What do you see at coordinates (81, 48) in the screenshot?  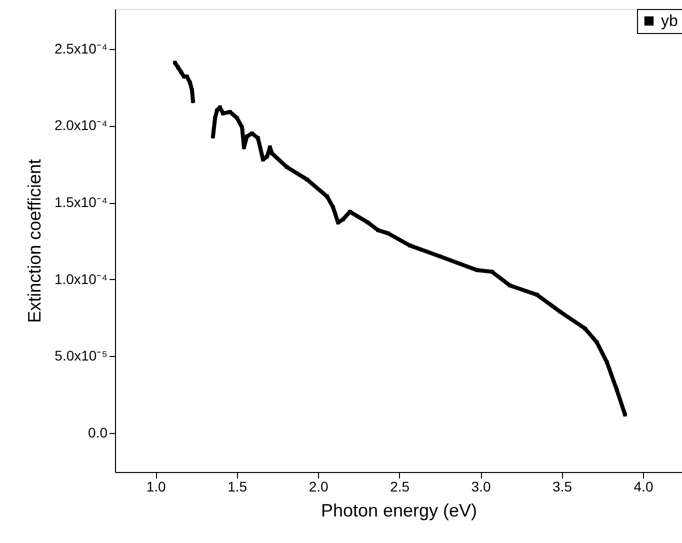 I see `y-tick-label: 2.5x10⁻⁴` at bounding box center [81, 48].